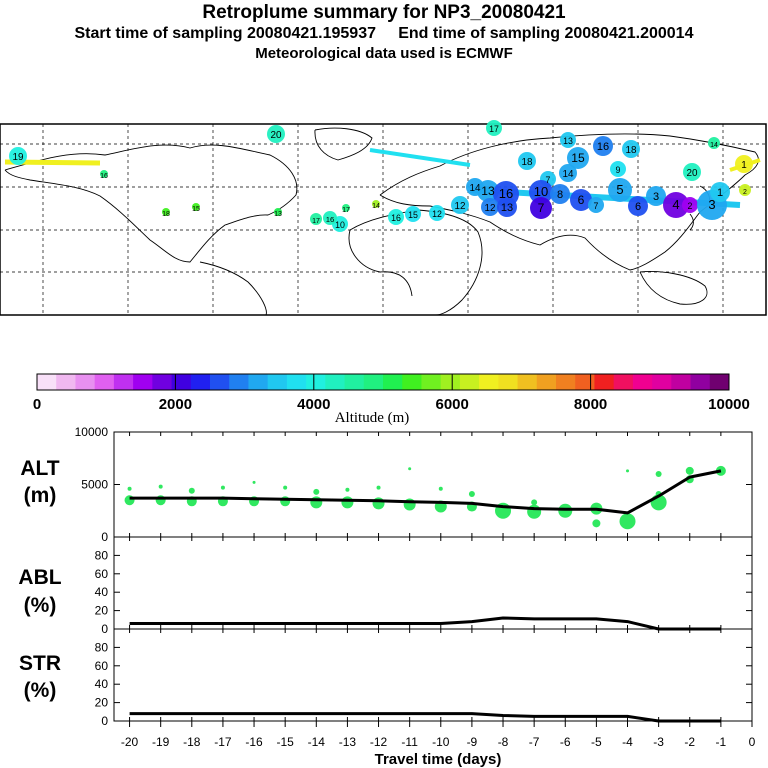 The height and width of the screenshot is (768, 768). What do you see at coordinates (425, 717) in the screenshot?
I see `str-series-line` at bounding box center [425, 717].